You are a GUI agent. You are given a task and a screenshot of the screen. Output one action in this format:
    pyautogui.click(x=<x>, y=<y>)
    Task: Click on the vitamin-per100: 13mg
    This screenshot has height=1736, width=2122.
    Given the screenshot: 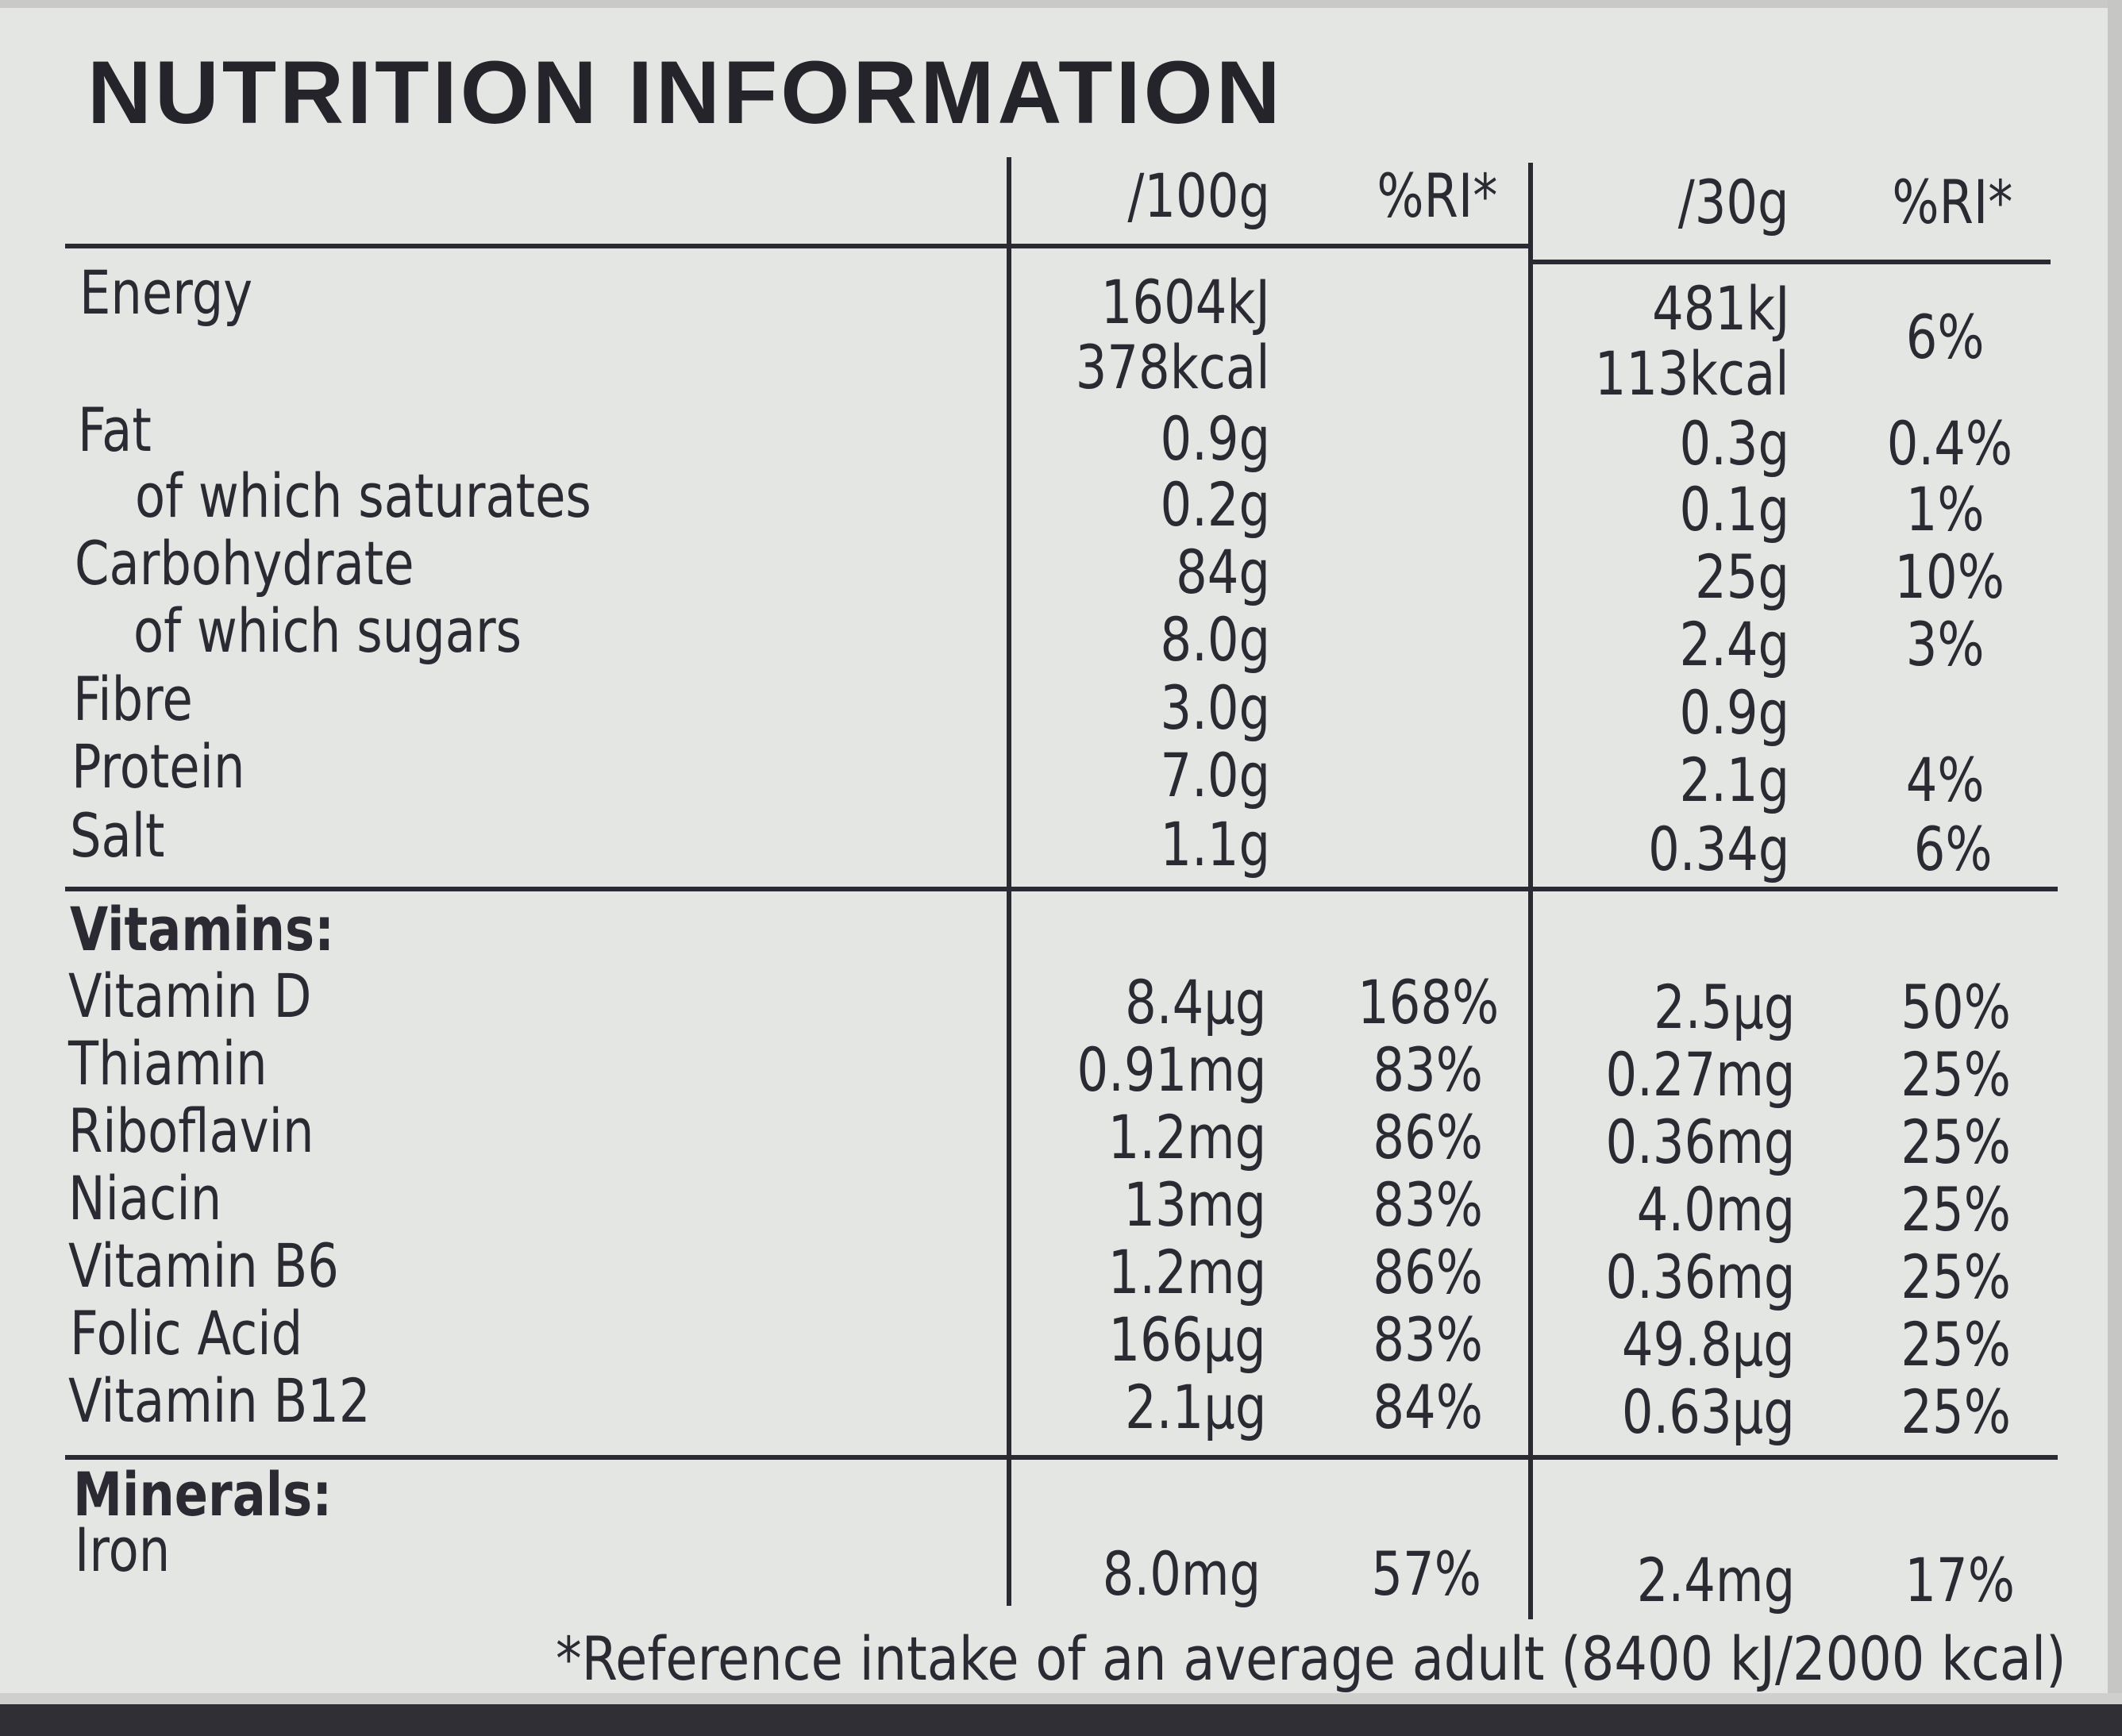 What is the action you would take?
    pyautogui.click(x=1195, y=1204)
    